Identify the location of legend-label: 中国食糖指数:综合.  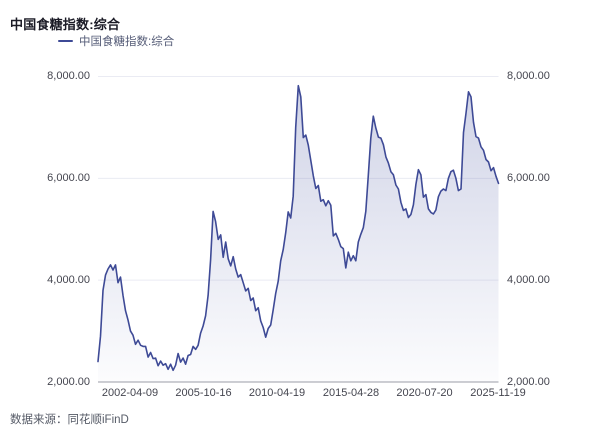
(127, 42).